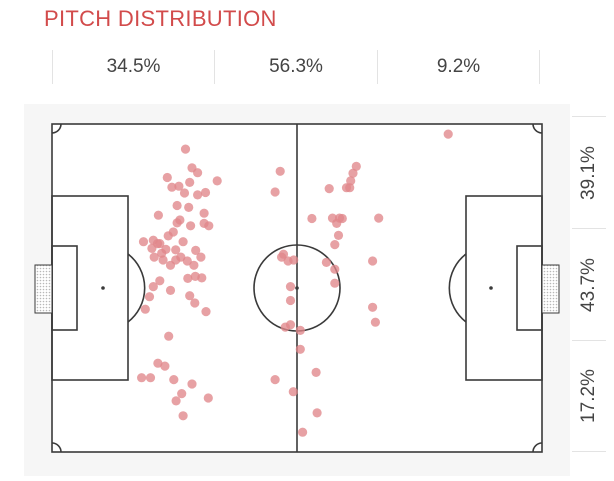  I want to click on band-defensive-third: 34.5%, so click(133, 67).